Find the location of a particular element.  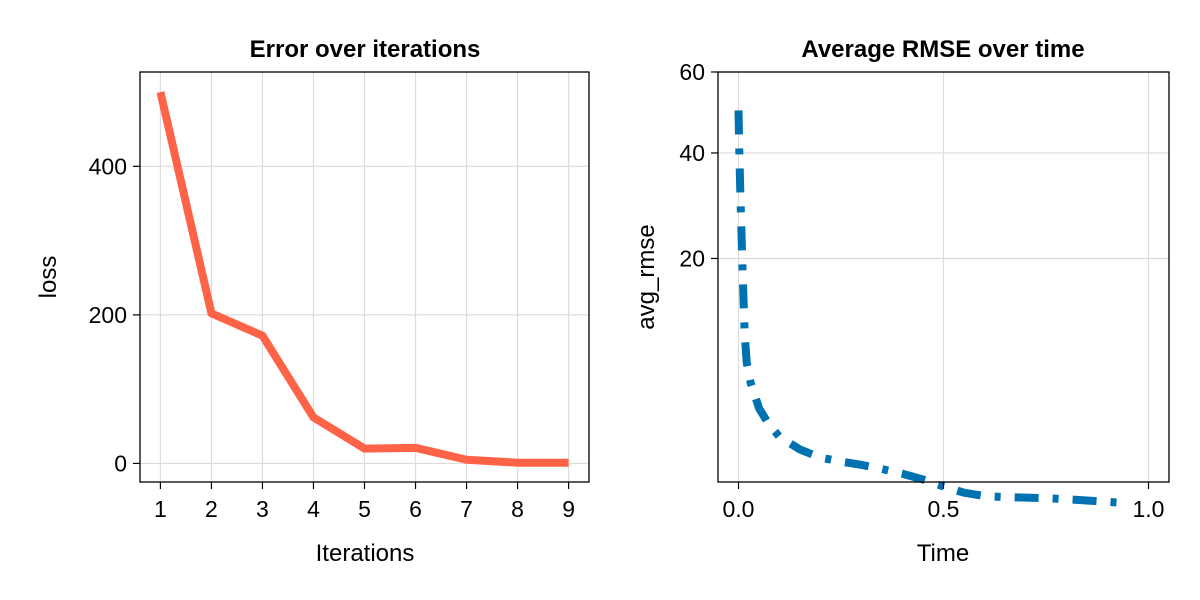

loss-chart-xtick-label: 3 is located at coordinates (262, 509).